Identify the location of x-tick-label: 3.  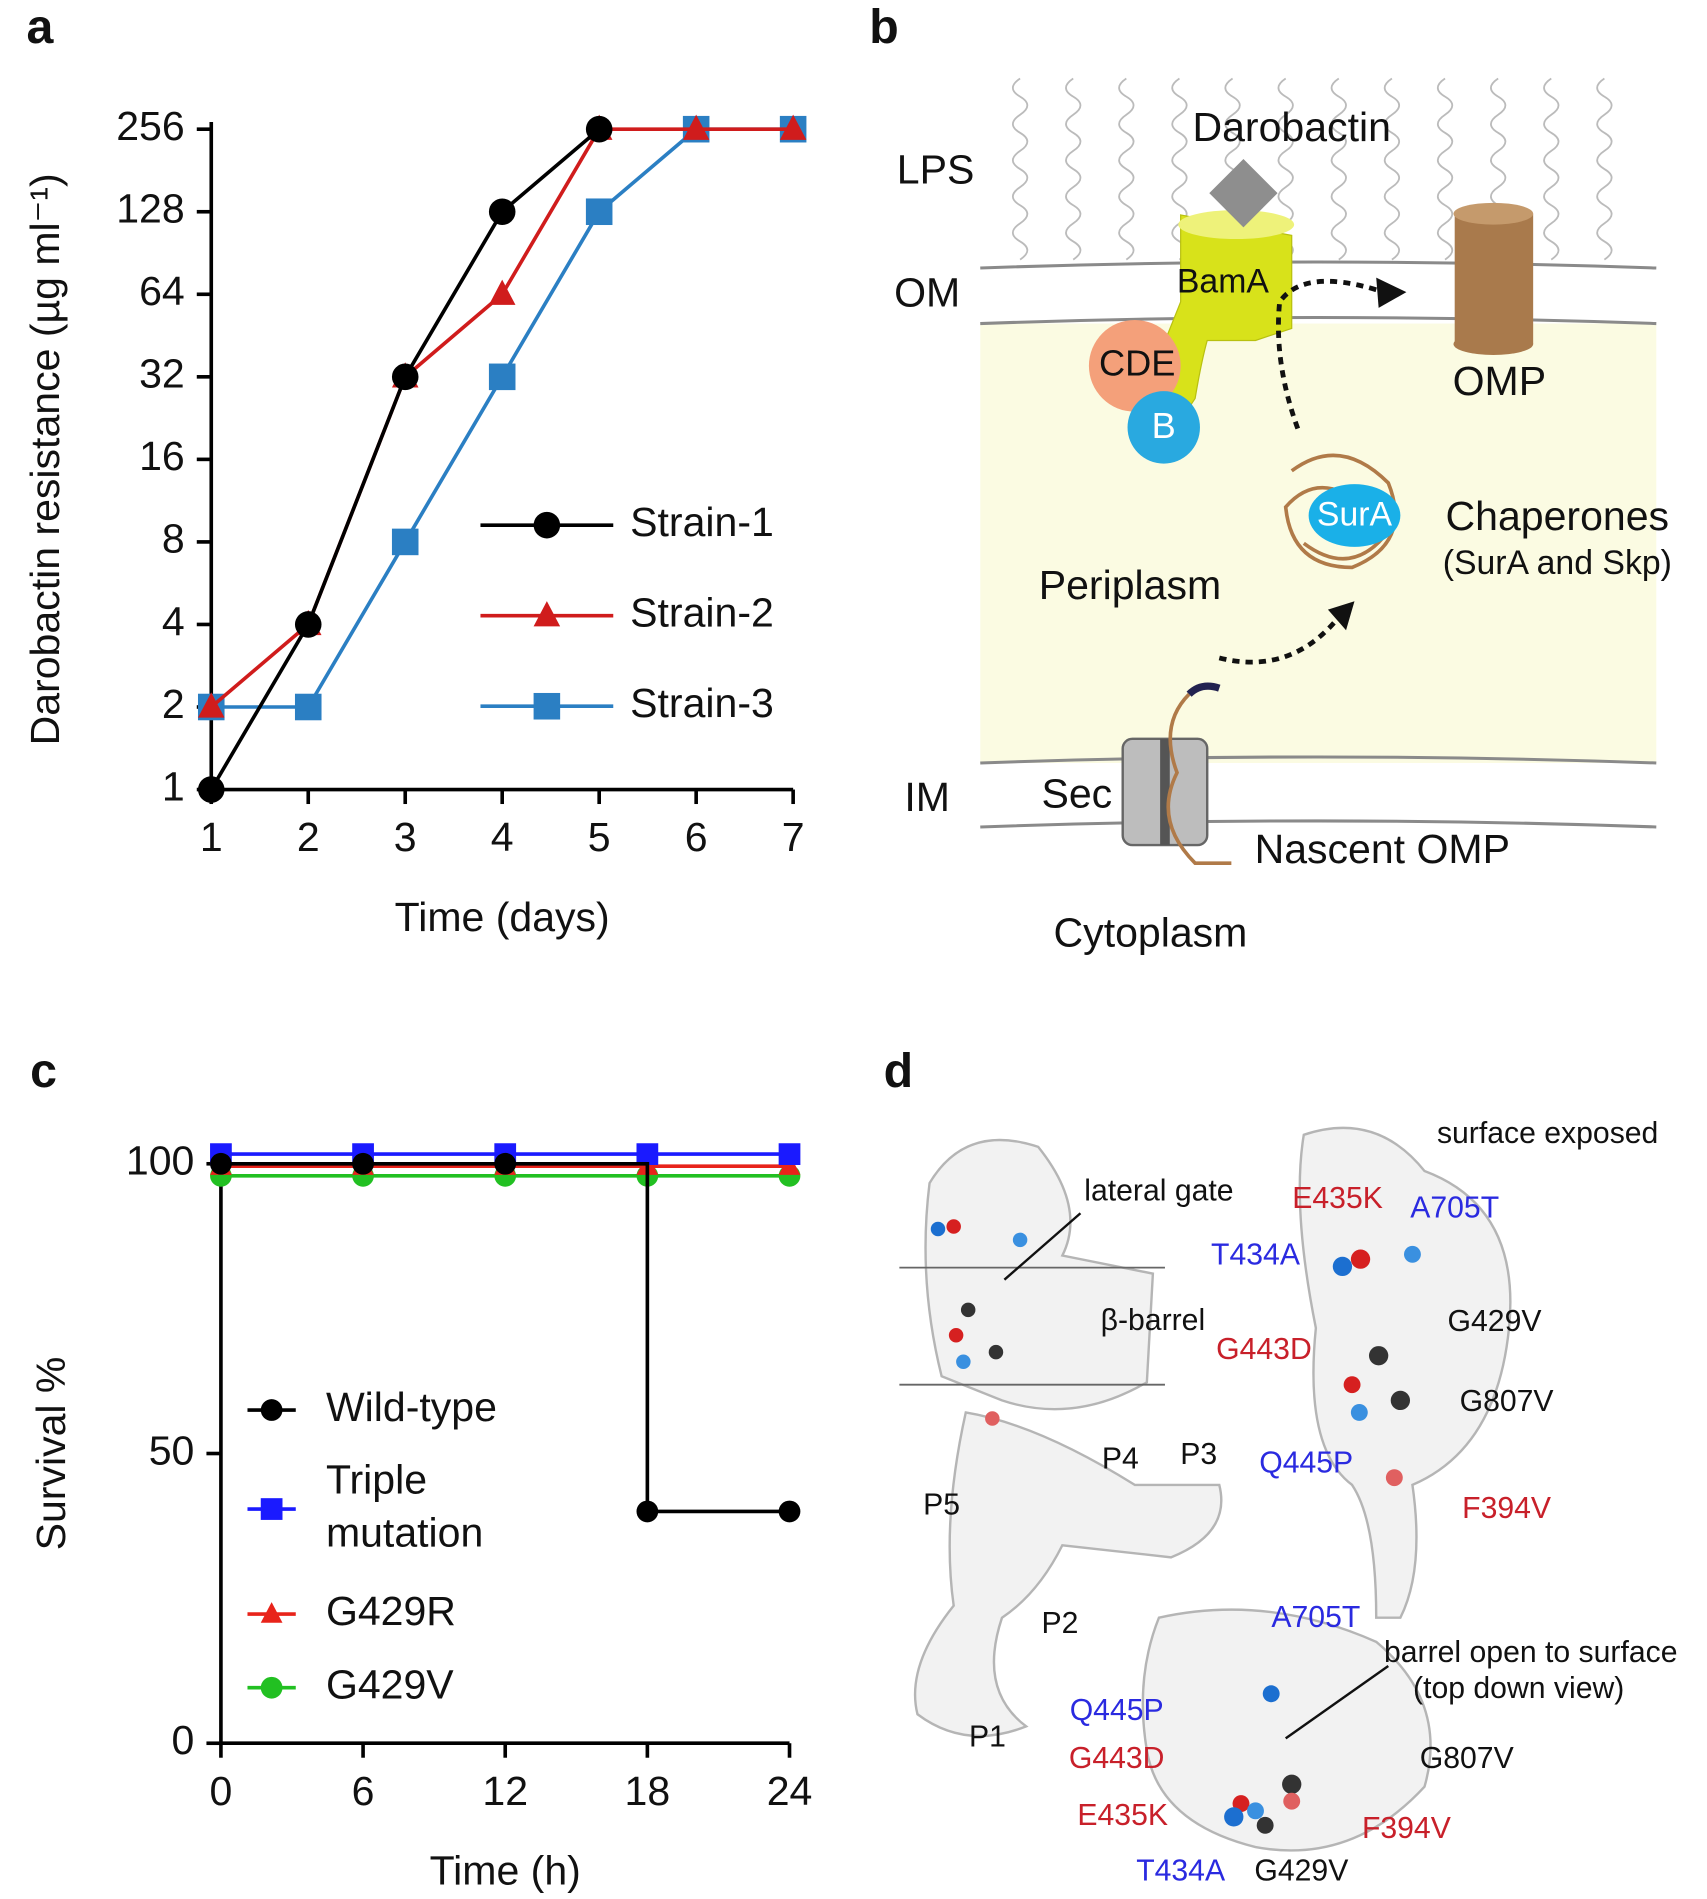
(405, 837).